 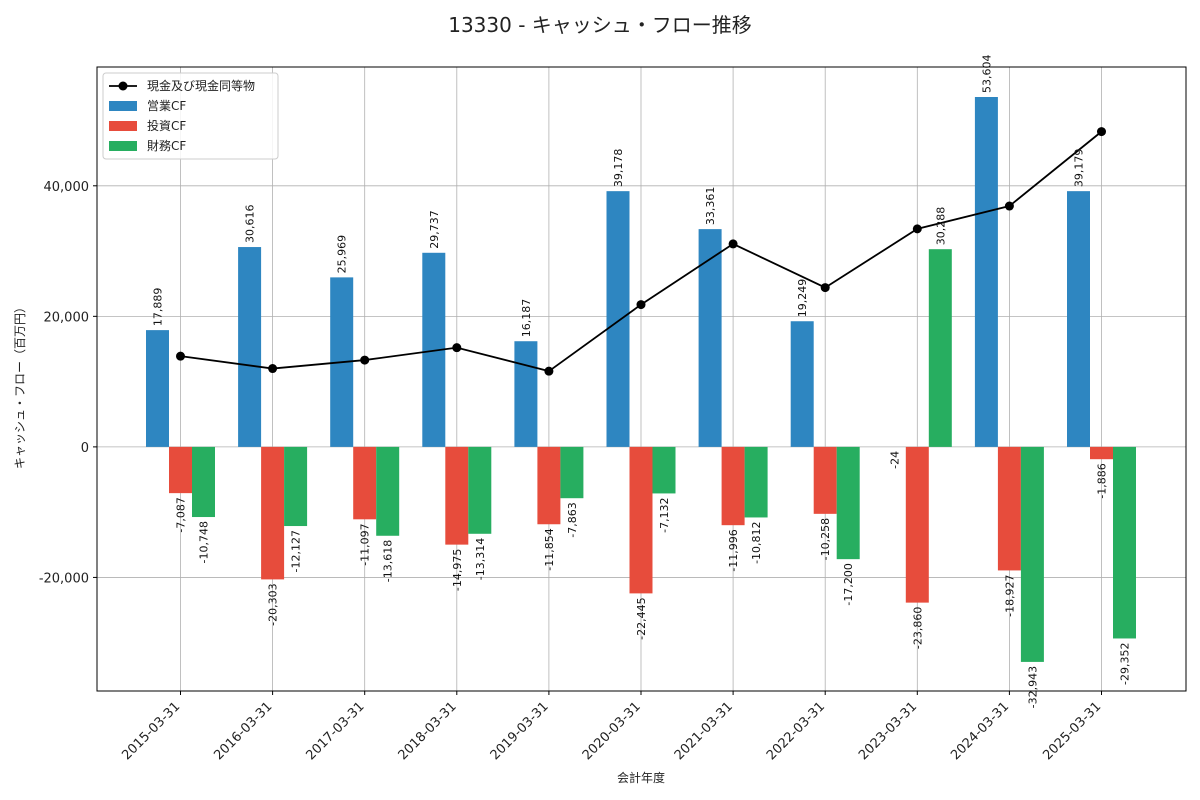 What do you see at coordinates (296, 551) in the screenshot?
I see `bar-value-label: -12,127` at bounding box center [296, 551].